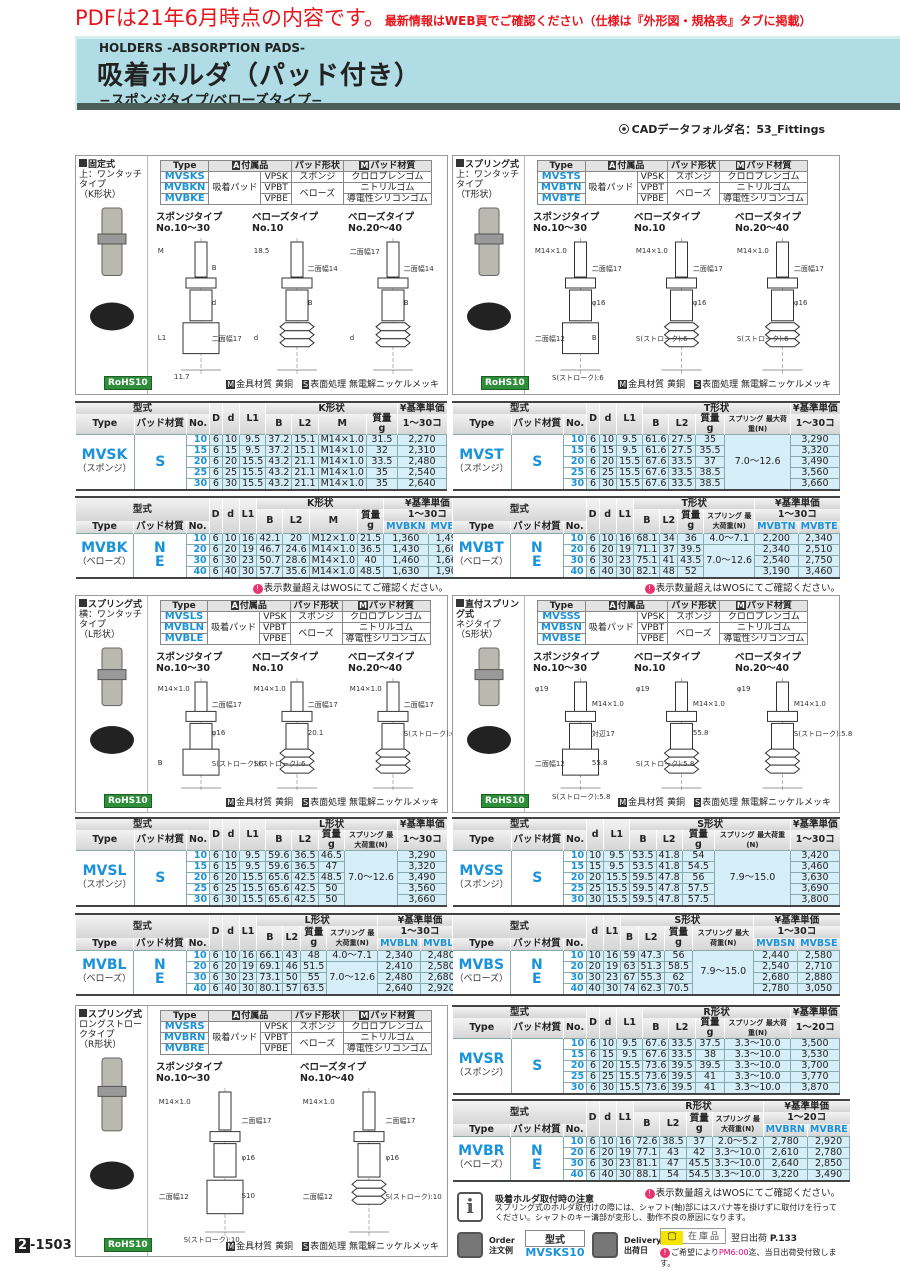 This screenshot has width=900, height=1271. I want to click on value-cell: 38.5, so click(710, 473).